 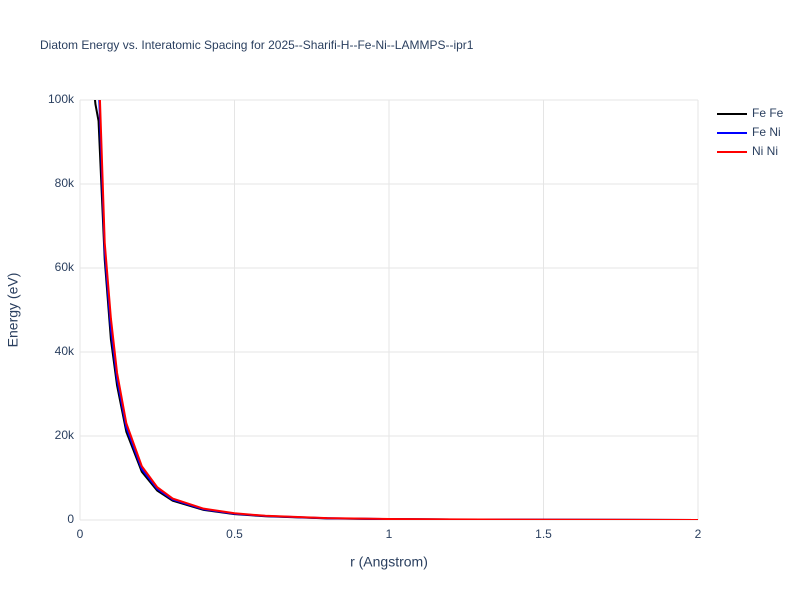 I want to click on legend-label: Fe Ni, so click(x=766, y=132).